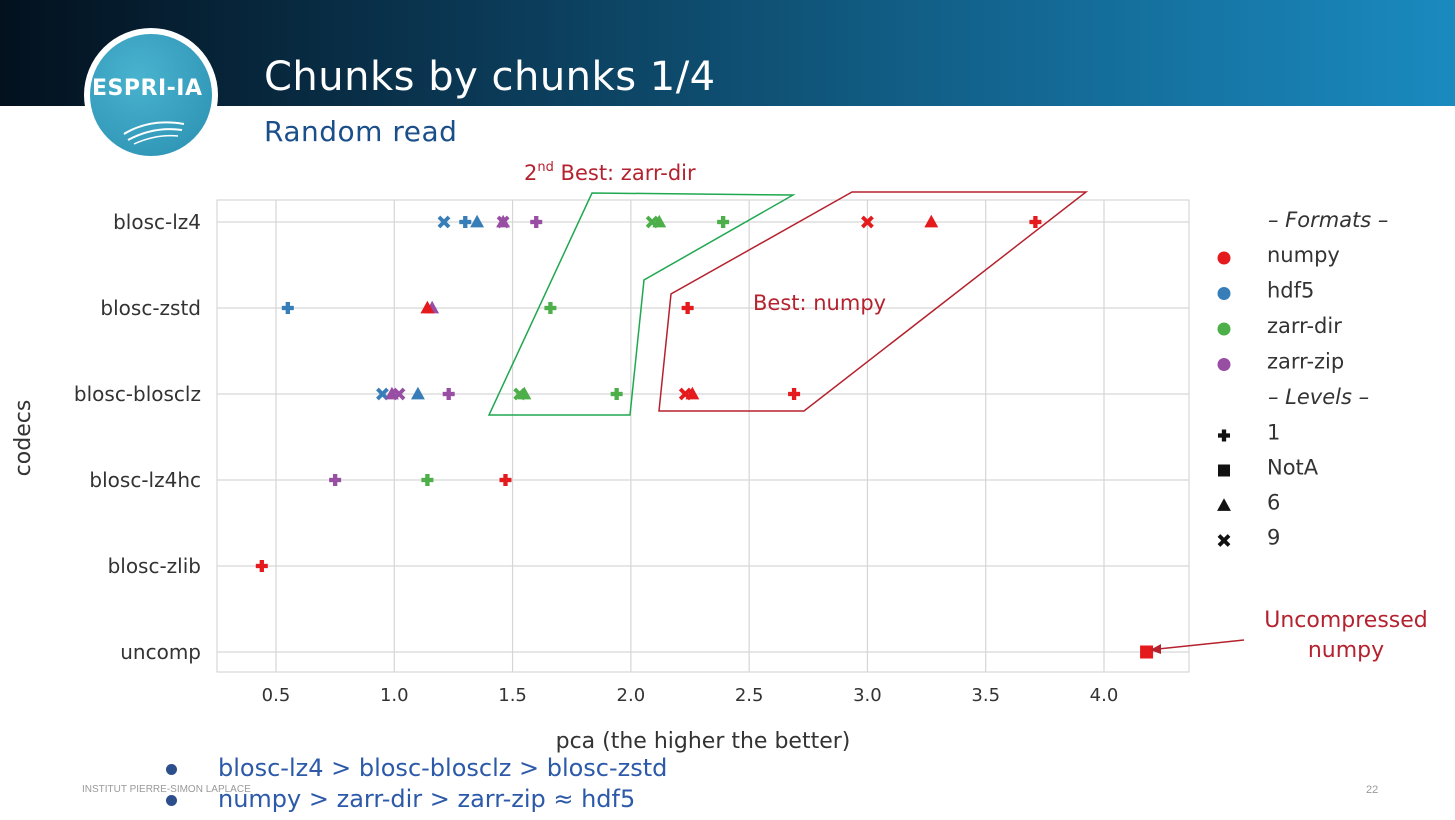  What do you see at coordinates (867, 695) in the screenshot?
I see `x-tick-label: 3.0` at bounding box center [867, 695].